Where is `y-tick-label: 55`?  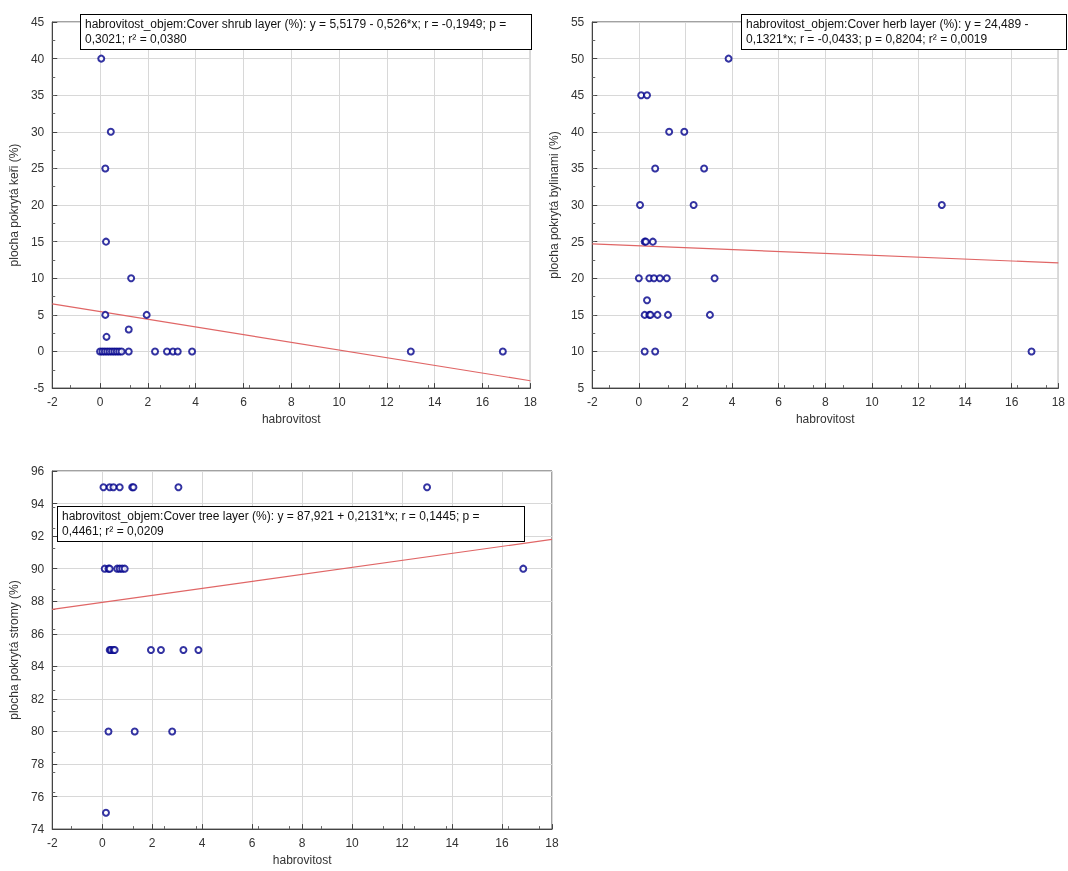
y-tick-label: 55 is located at coordinates (577, 22).